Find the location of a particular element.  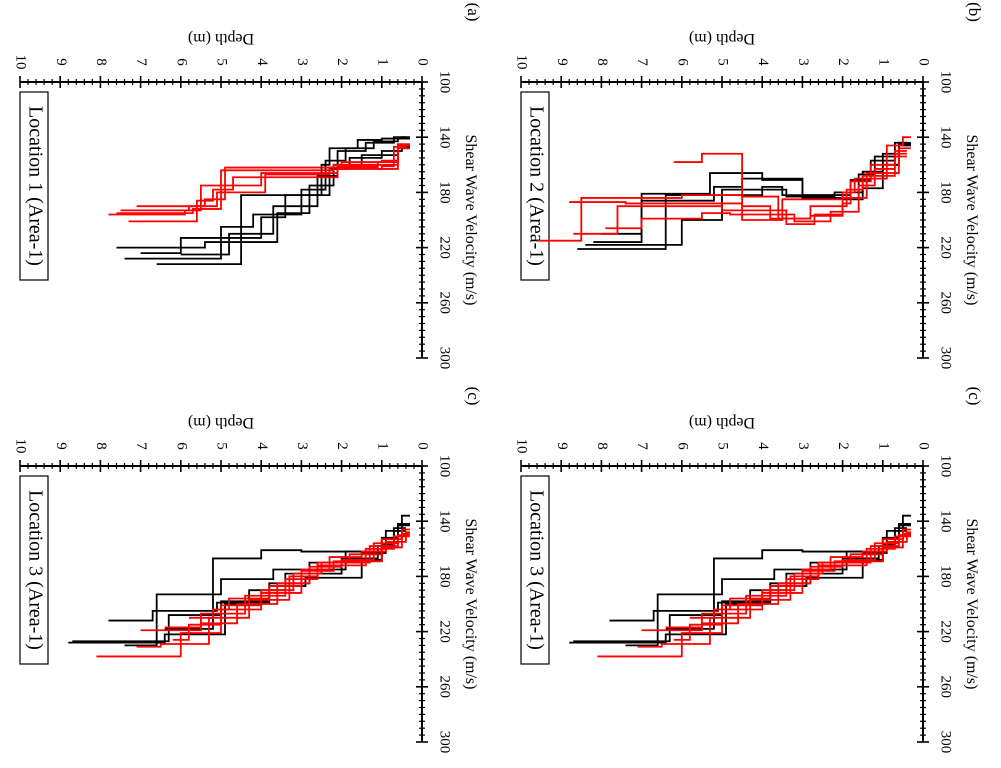

depth-tick-label: 6 is located at coordinates (682, 62).